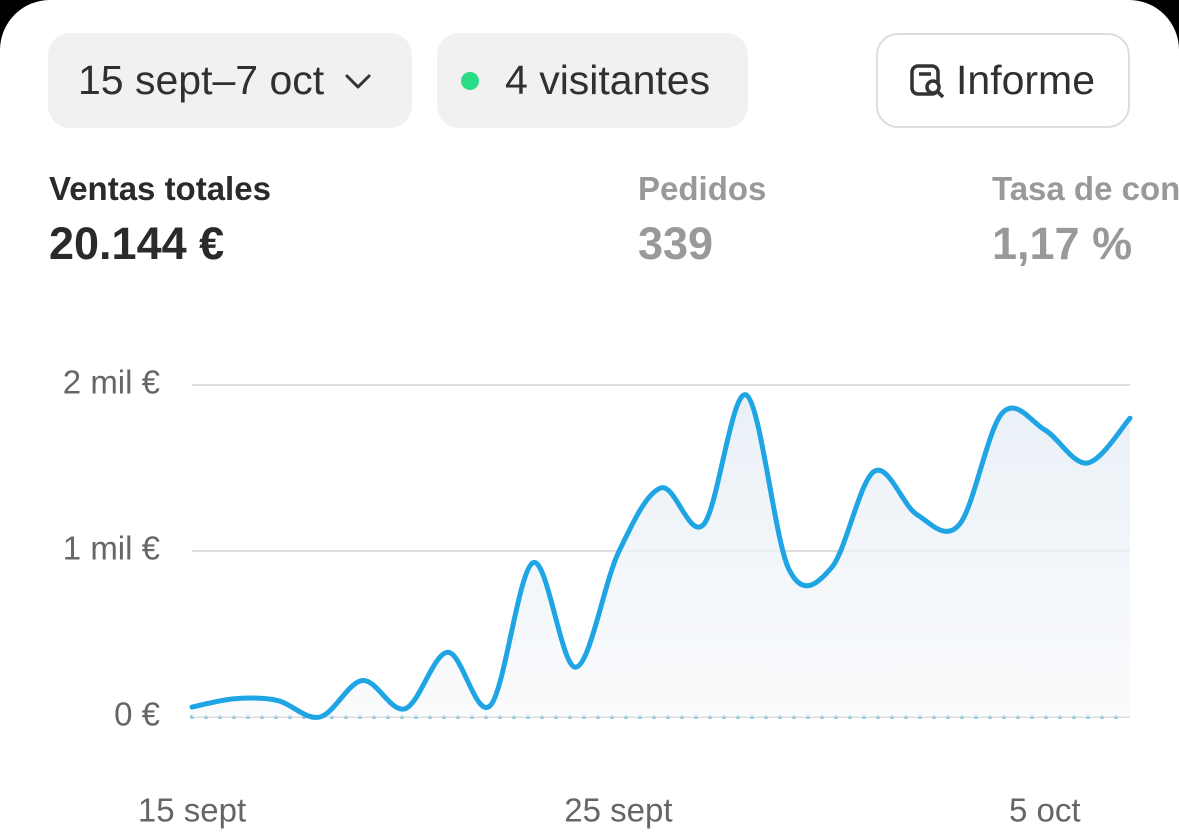 This screenshot has width=1179, height=837. Describe the element at coordinates (1025, 80) in the screenshot. I see `report: Informe` at that location.